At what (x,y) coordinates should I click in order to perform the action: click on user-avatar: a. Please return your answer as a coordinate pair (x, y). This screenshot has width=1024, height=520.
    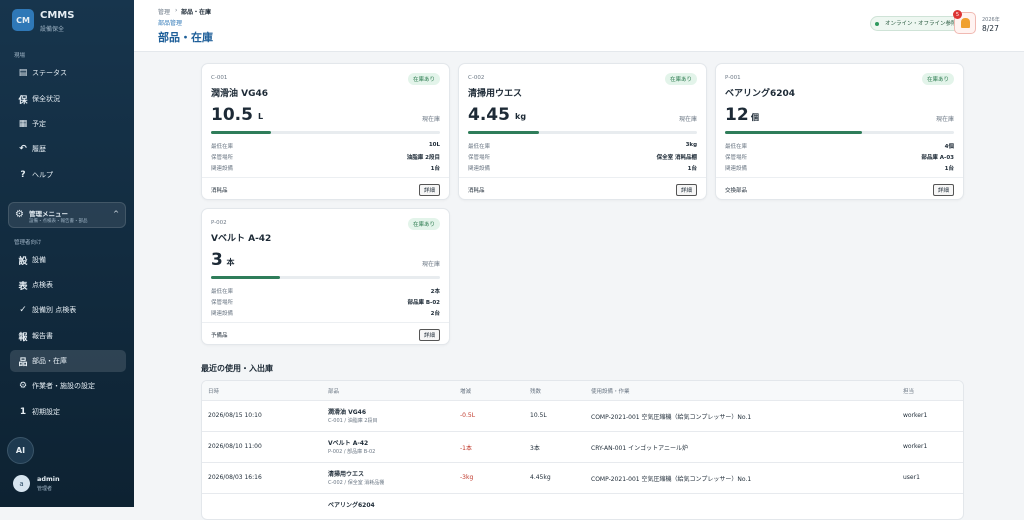
    Looking at the image, I should click on (21, 483).